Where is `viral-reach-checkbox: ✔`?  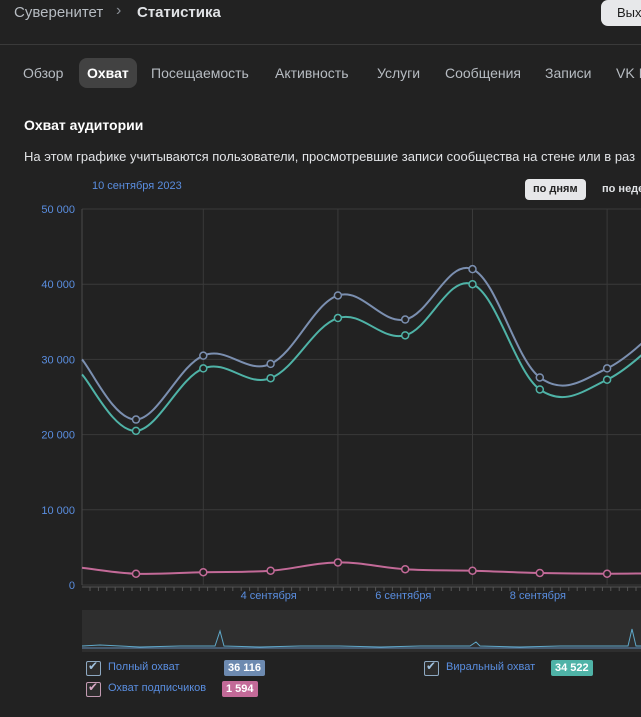
viral-reach-checkbox: ✔ is located at coordinates (431, 667).